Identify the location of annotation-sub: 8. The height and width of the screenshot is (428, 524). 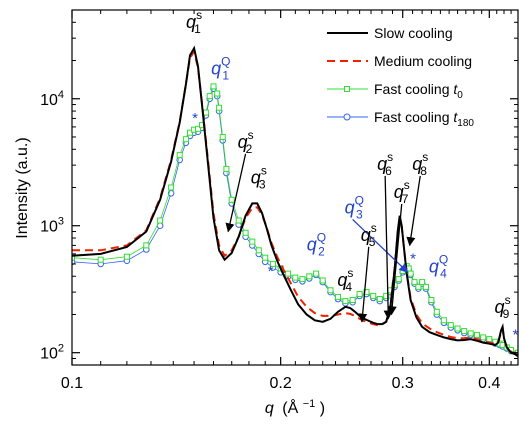
(423, 171).